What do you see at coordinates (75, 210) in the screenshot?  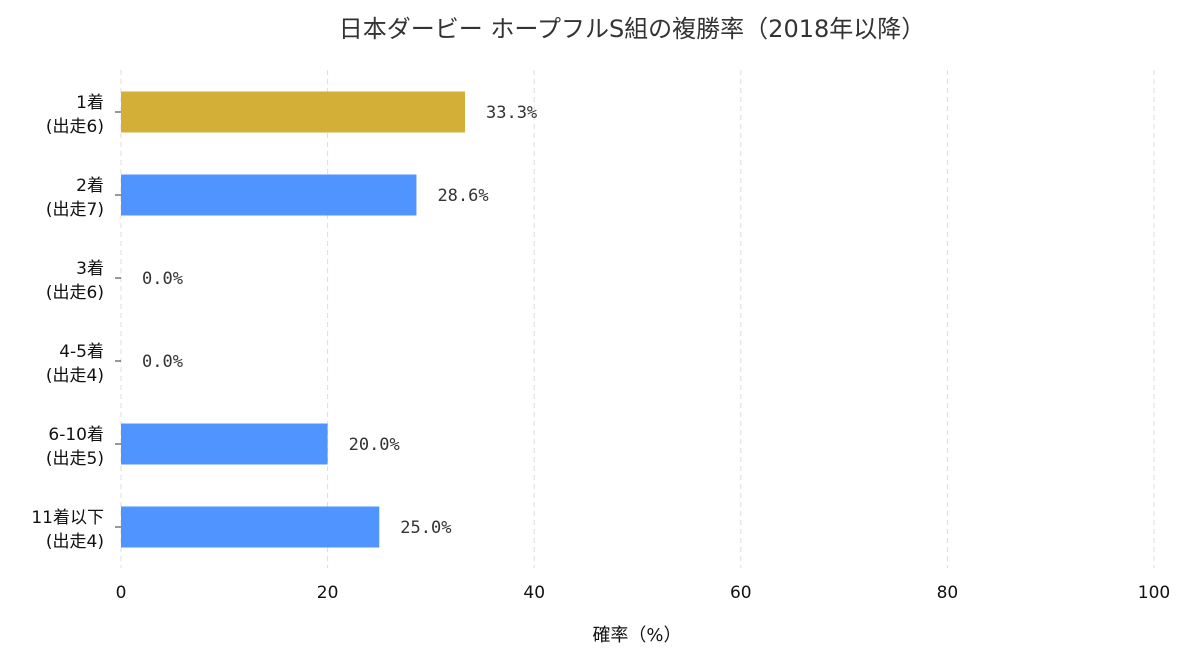 I see `y-tick-label-starters: (出走7)` at bounding box center [75, 210].